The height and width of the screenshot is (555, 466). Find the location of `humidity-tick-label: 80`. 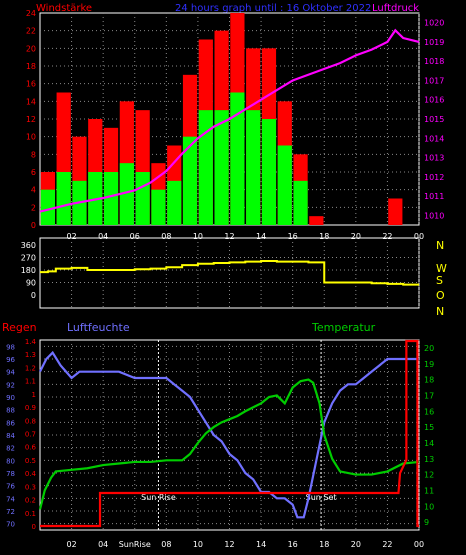

humidity-tick-label: 80 is located at coordinates (10, 461).